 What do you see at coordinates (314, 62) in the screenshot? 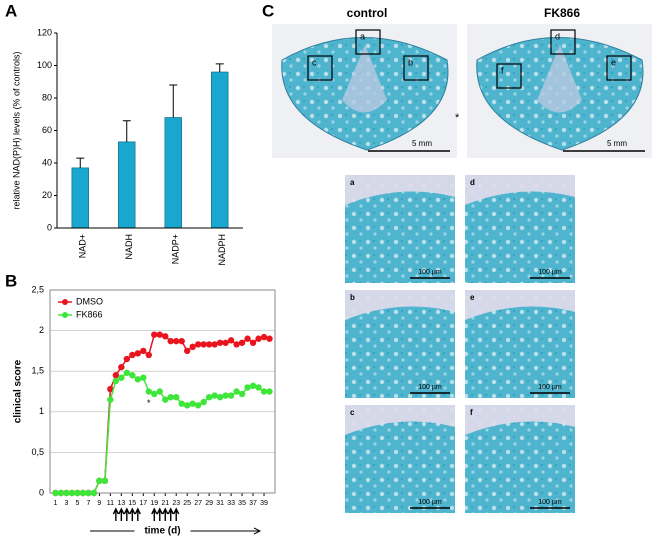
I see `inset-label: c` at bounding box center [314, 62].